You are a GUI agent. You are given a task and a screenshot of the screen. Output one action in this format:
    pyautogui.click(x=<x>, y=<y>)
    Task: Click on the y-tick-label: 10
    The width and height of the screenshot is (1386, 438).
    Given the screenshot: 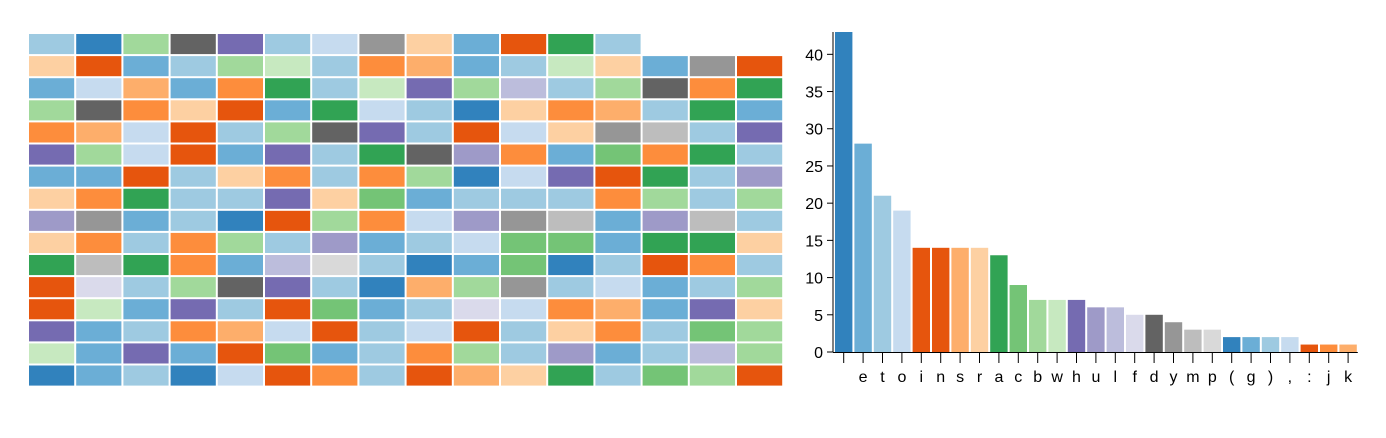 What is the action you would take?
    pyautogui.click(x=814, y=279)
    